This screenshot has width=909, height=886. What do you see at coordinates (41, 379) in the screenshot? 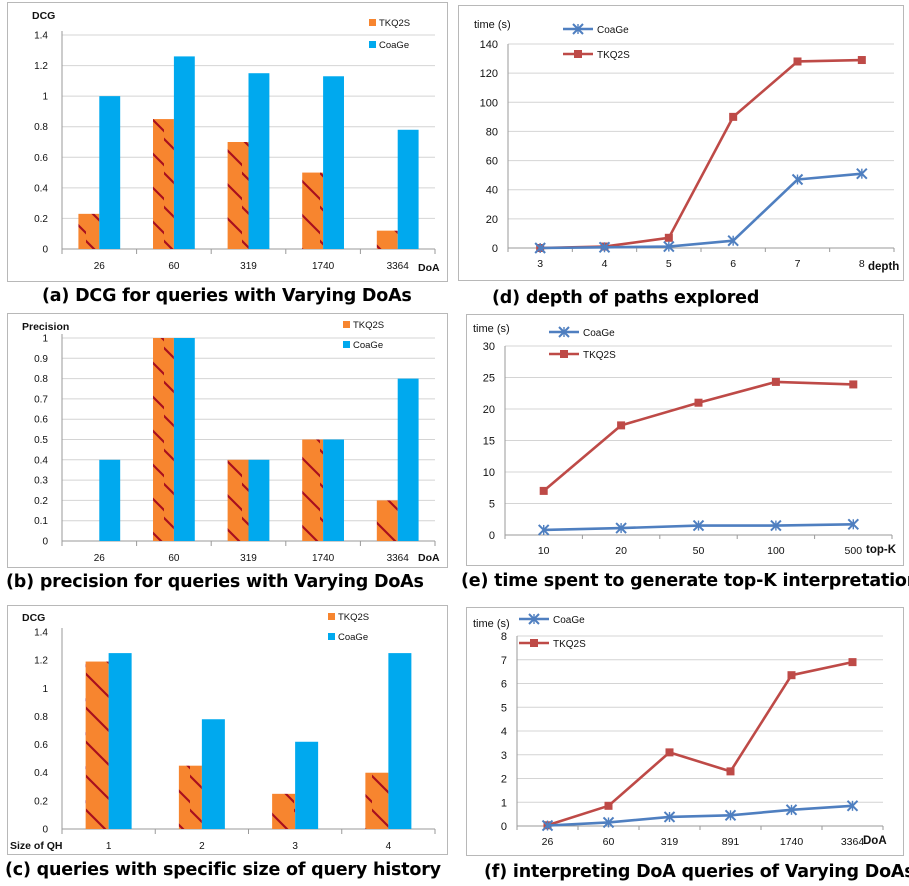
I see `y-tick-label: 0.8` at bounding box center [41, 379].